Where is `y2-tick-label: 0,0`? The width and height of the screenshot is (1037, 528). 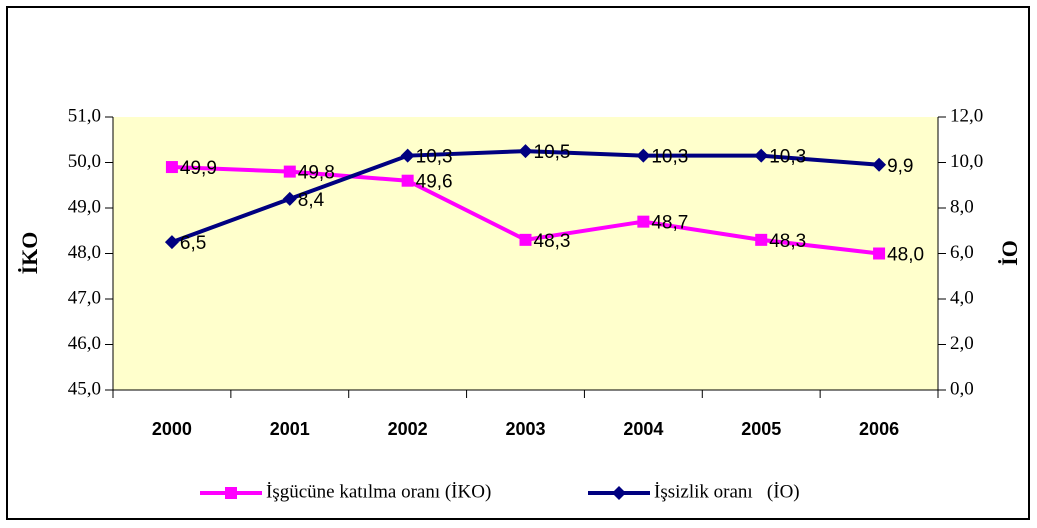 y2-tick-label: 0,0 is located at coordinates (962, 388).